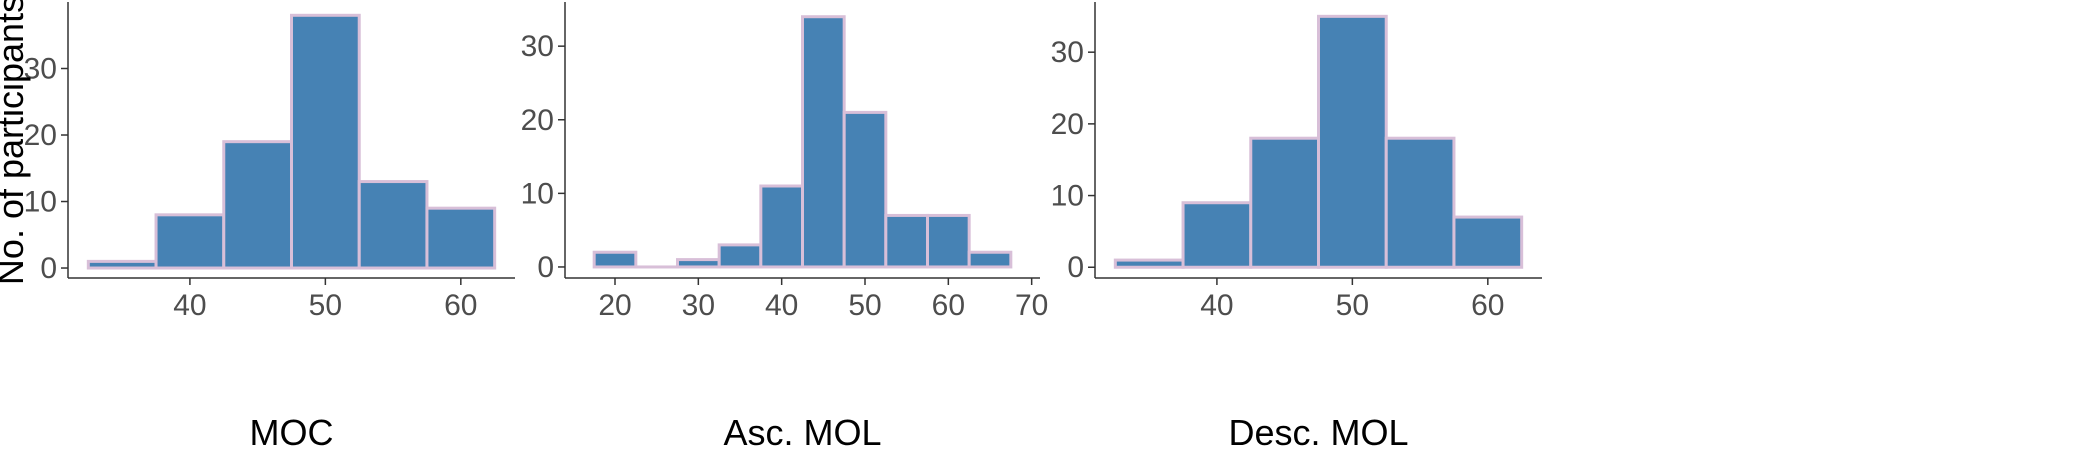 The width and height of the screenshot is (2100, 449). I want to click on x-tick-label: 20, so click(614, 305).